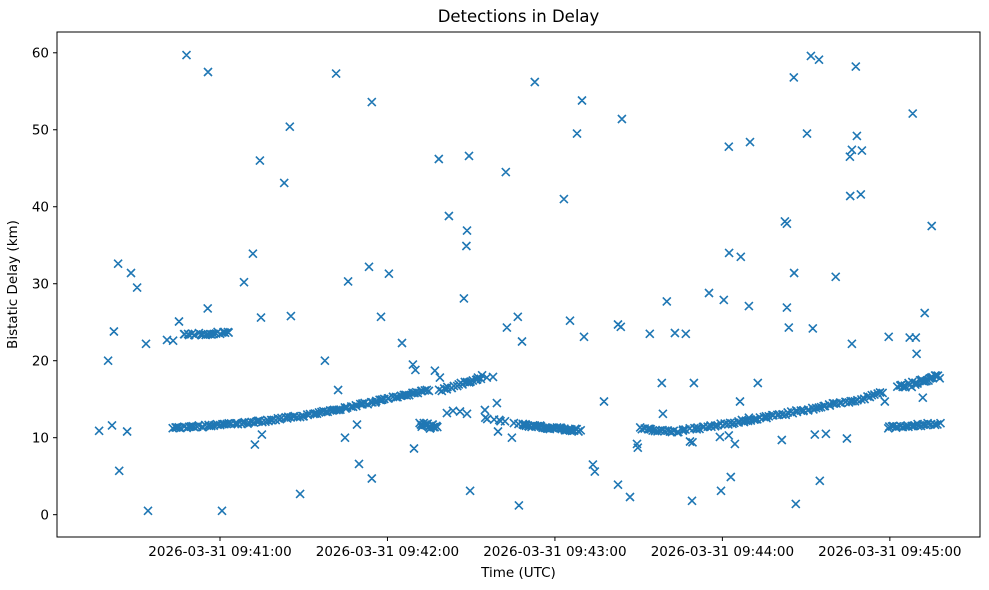 The height and width of the screenshot is (590, 989). What do you see at coordinates (554, 552) in the screenshot?
I see `x-tick-label: 2026-03-31 09:43:00` at bounding box center [554, 552].